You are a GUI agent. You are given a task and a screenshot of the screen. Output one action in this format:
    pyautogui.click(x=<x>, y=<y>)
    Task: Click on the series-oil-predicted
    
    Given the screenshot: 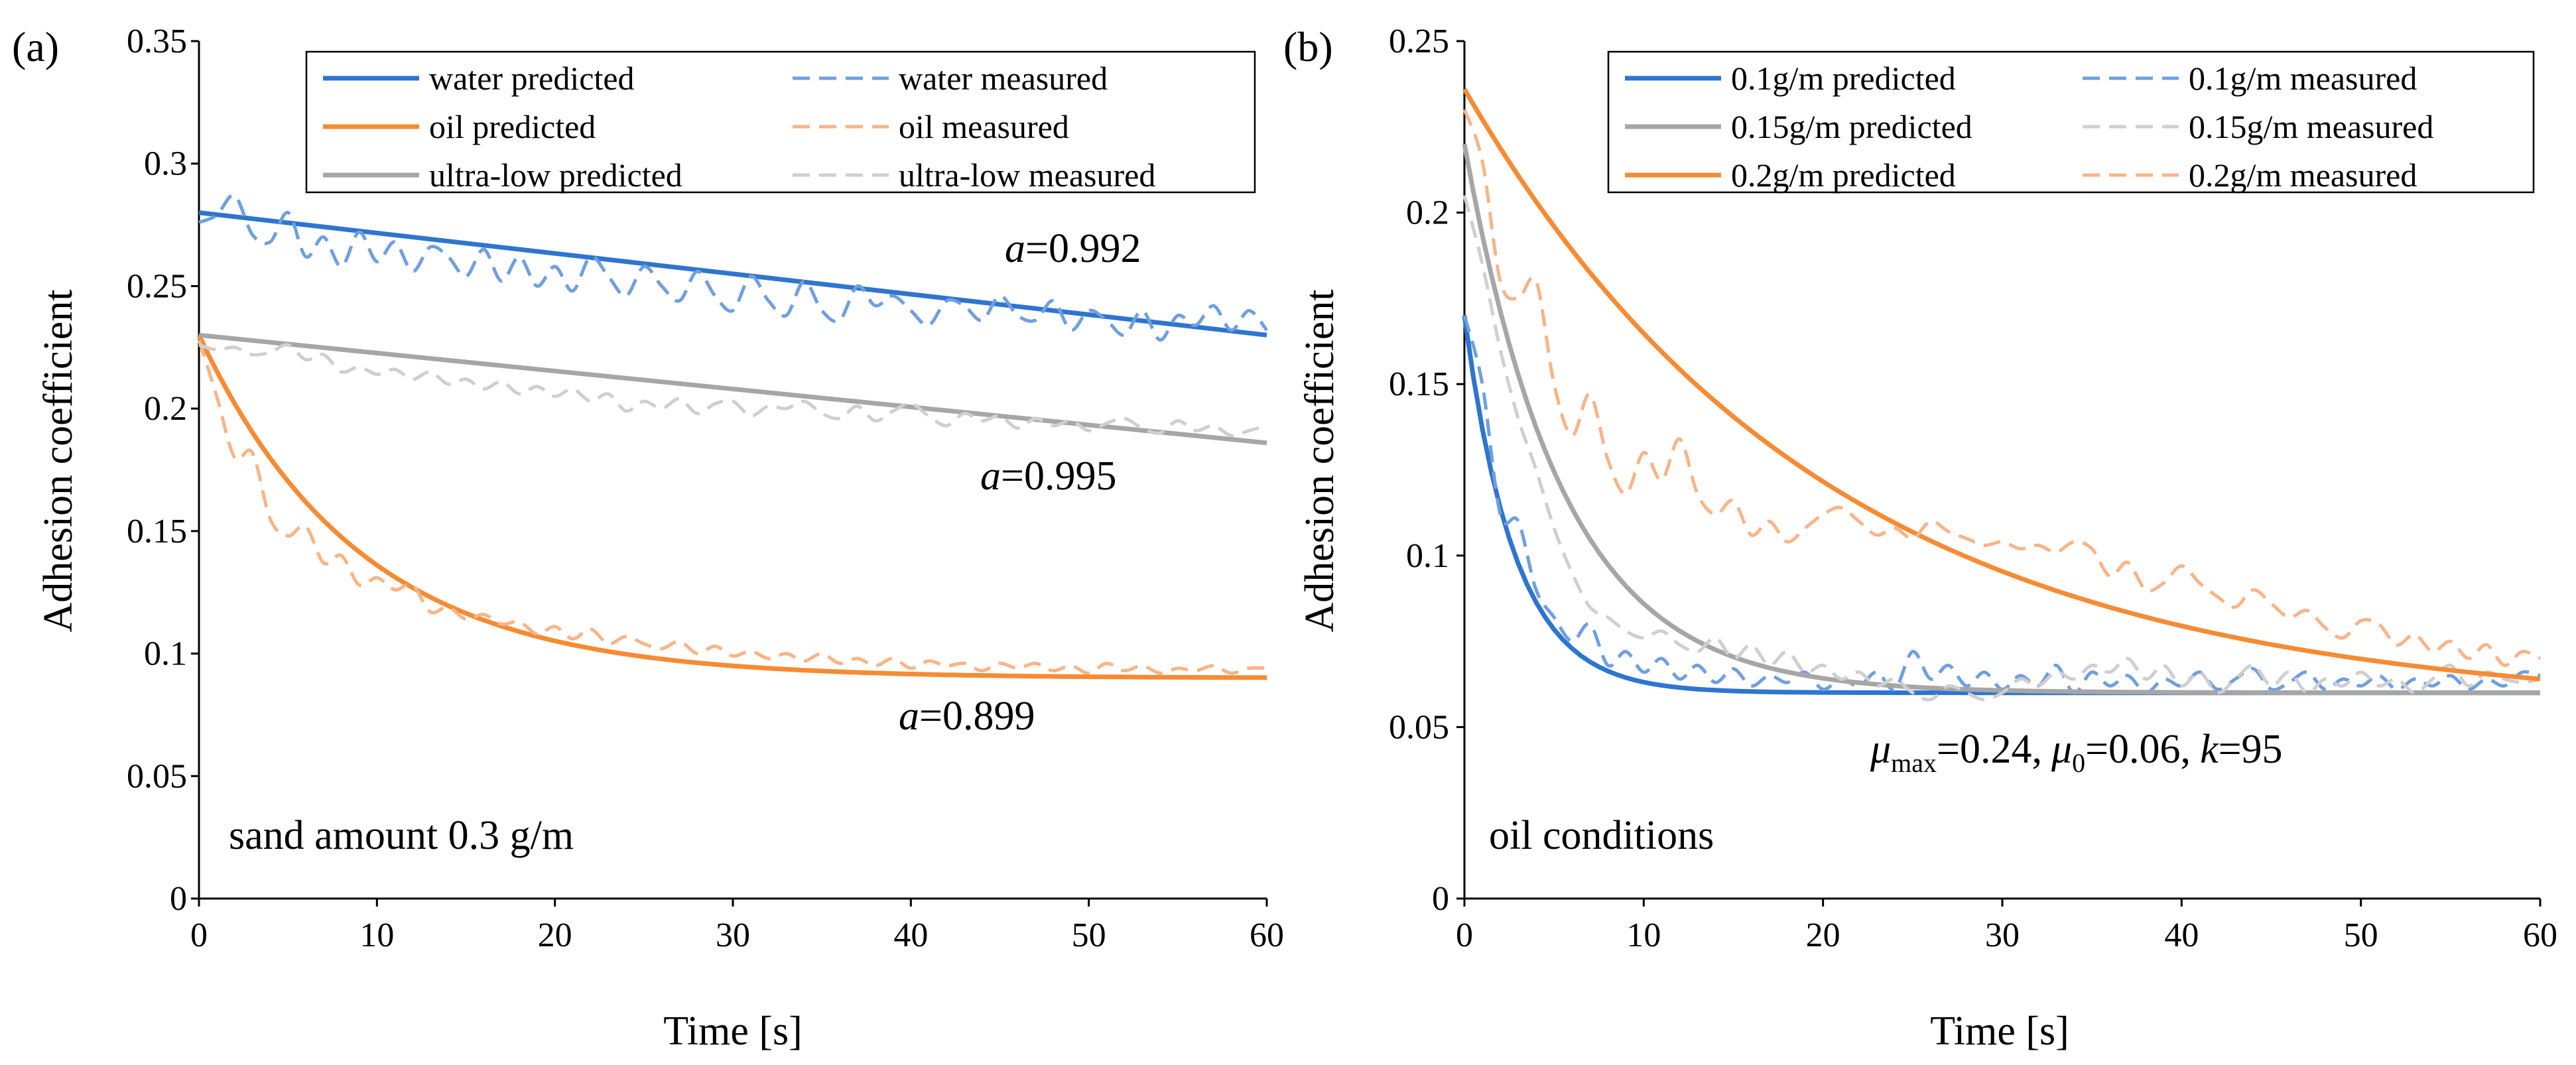 What is the action you would take?
    pyautogui.click(x=732, y=507)
    